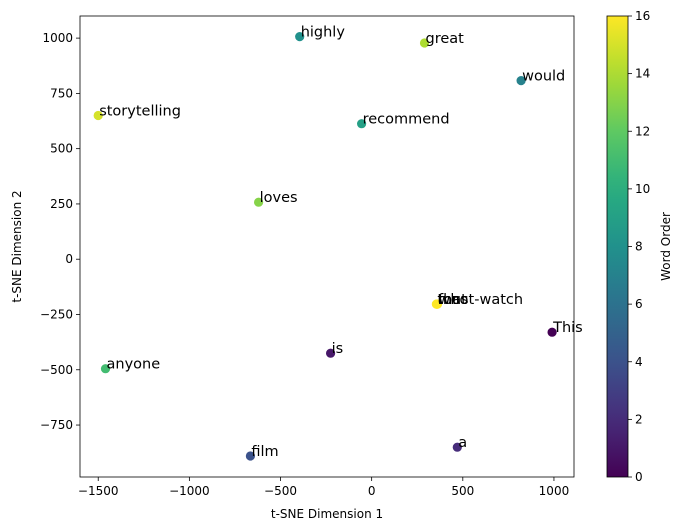  I want to click on x-tick-label-5: 1000, so click(554, 491).